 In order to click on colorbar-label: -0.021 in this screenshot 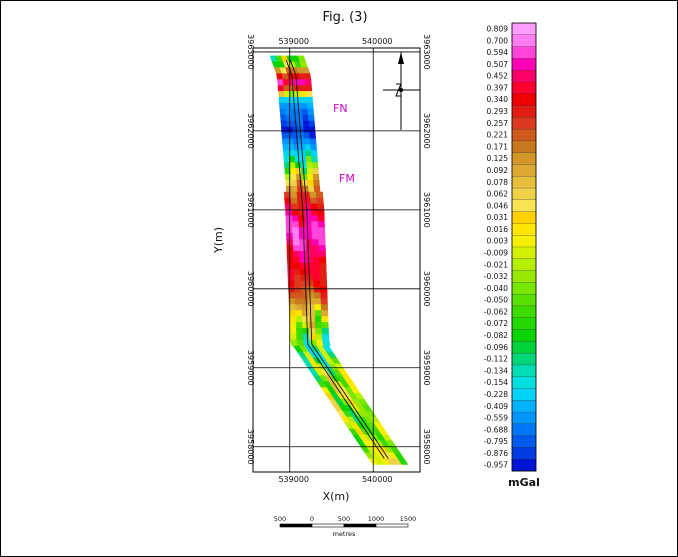, I will do `click(496, 264)`.